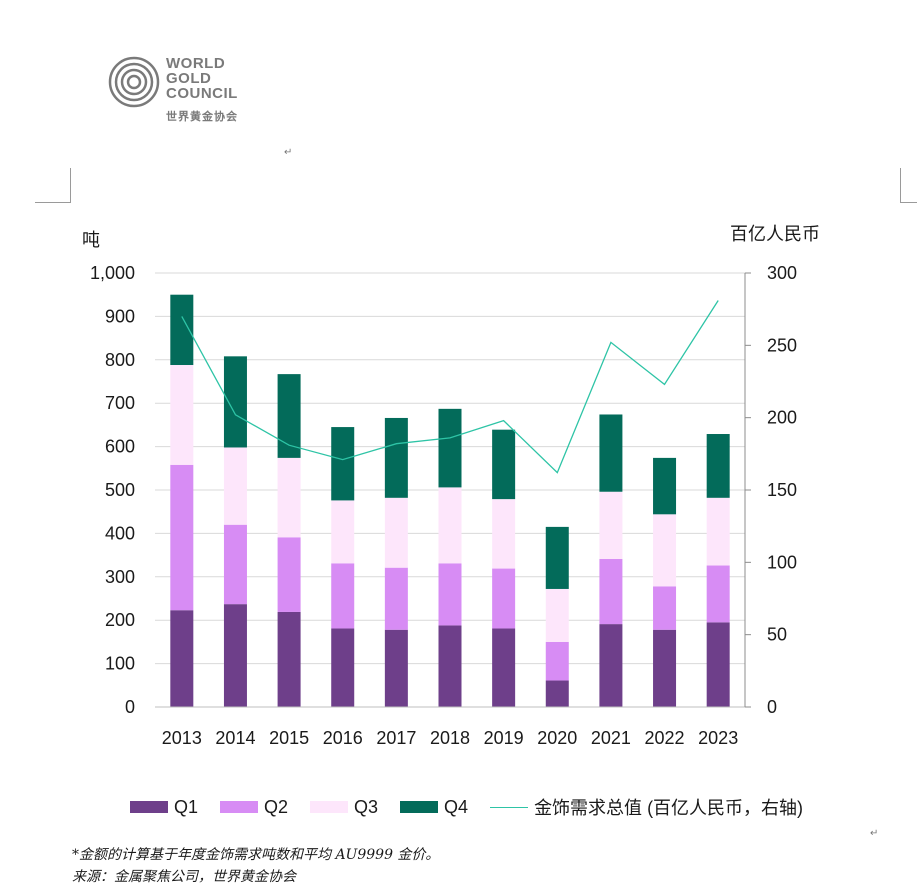 The width and height of the screenshot is (917, 890). I want to click on bar-q4-2015, so click(289, 416).